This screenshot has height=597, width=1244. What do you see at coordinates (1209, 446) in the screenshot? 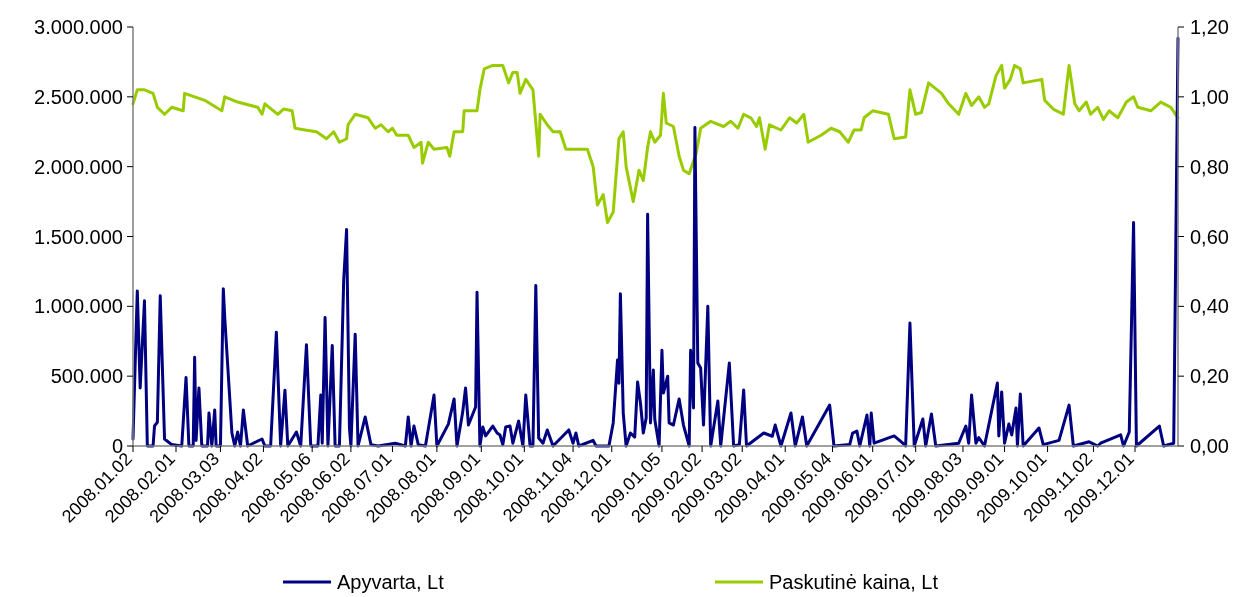
I see `y2-tick-label: 0,00` at bounding box center [1209, 446].